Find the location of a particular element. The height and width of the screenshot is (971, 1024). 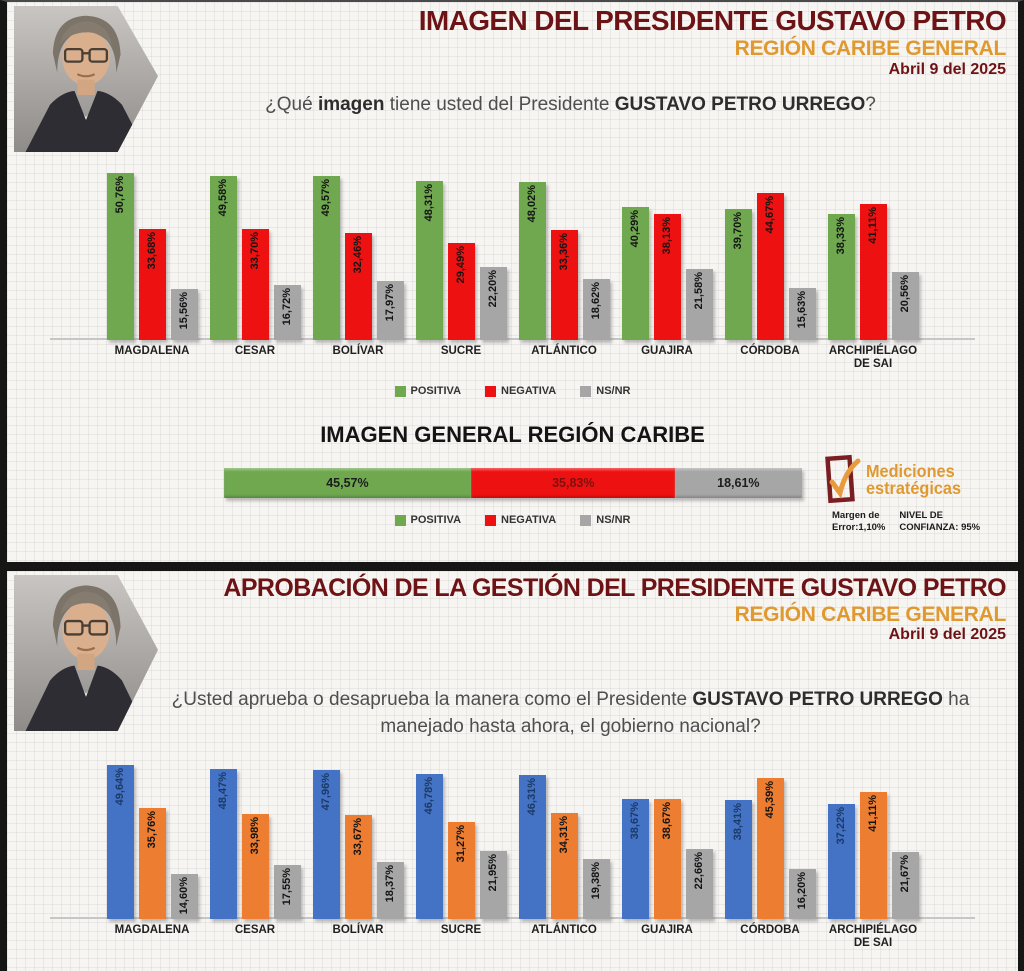

bar-NS/NR: 22,20% is located at coordinates (493, 303).